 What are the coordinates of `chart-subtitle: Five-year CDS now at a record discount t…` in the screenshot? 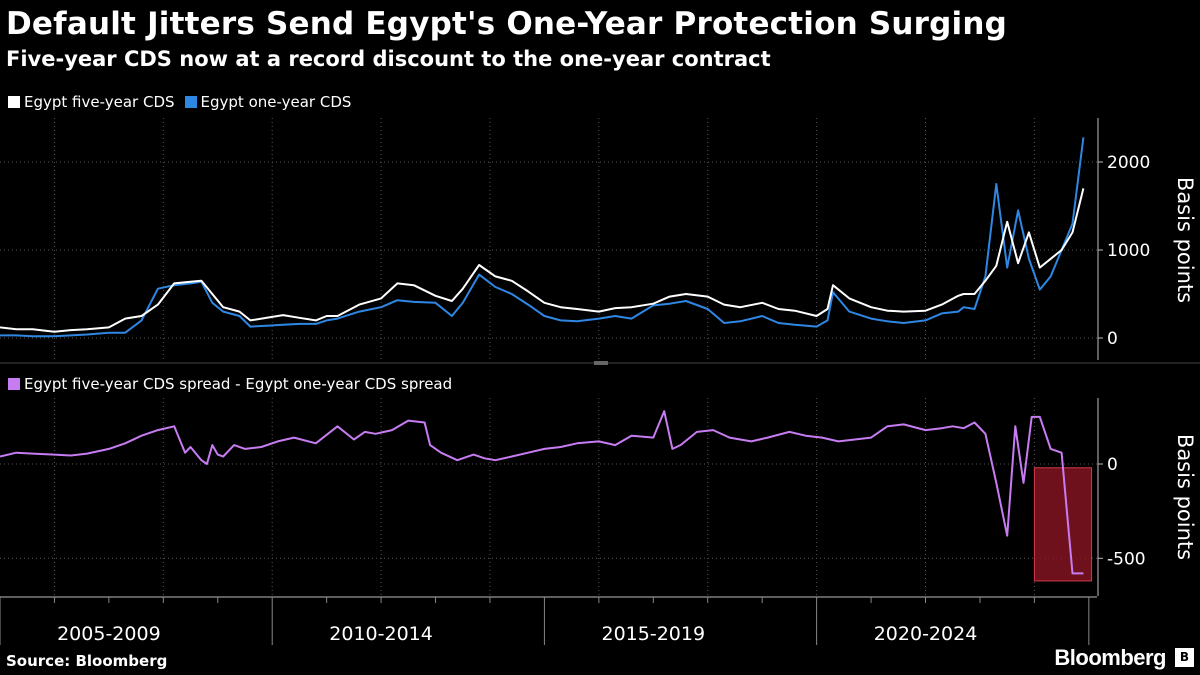 It's located at (388, 59).